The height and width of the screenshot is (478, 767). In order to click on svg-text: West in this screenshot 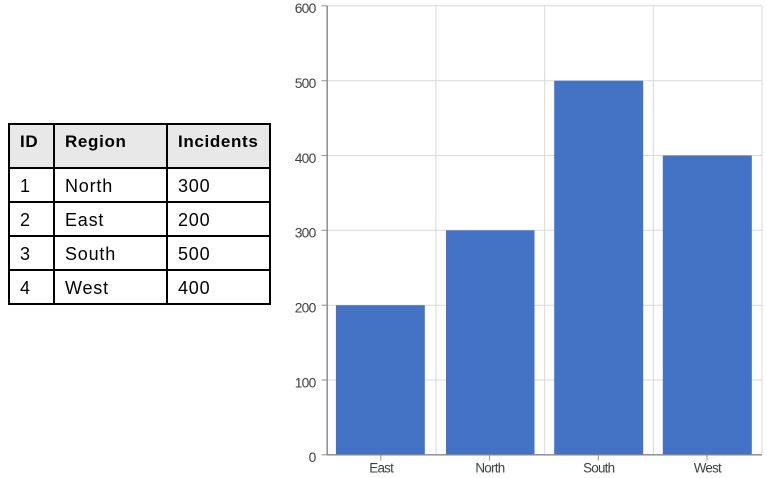, I will do `click(708, 468)`.